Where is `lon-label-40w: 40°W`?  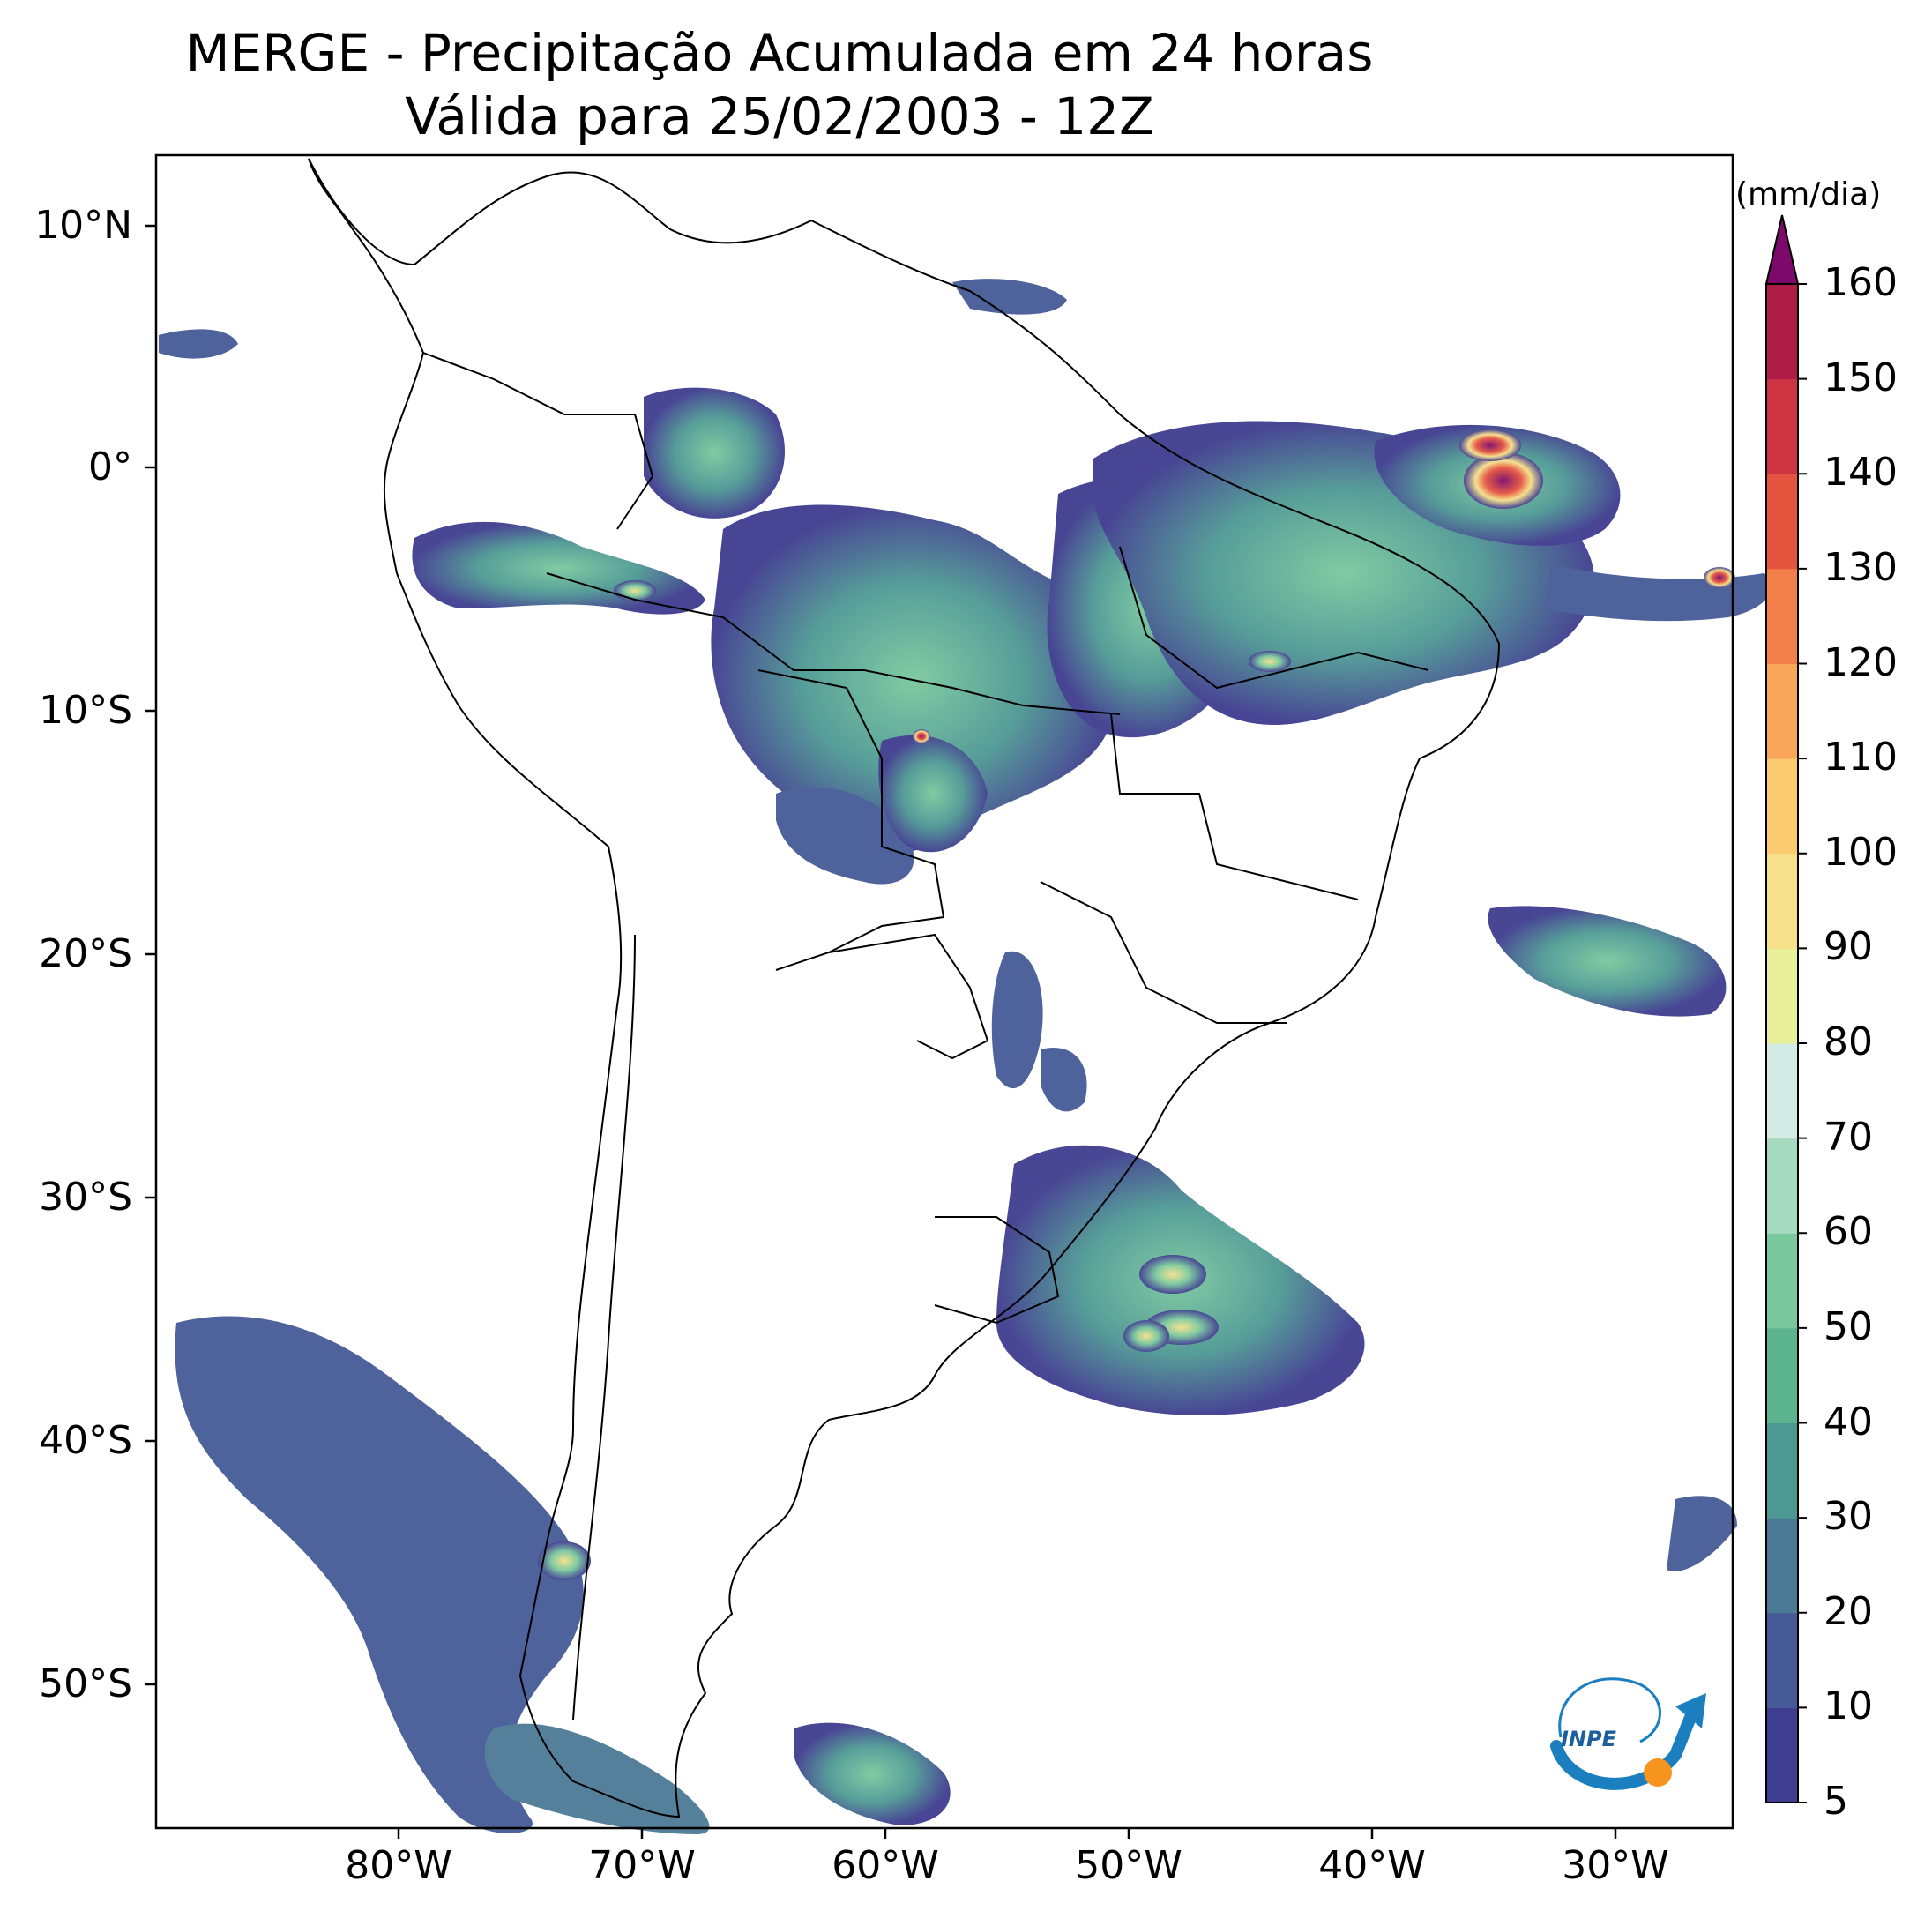 lon-label-40w: 40°W is located at coordinates (1372, 1865).